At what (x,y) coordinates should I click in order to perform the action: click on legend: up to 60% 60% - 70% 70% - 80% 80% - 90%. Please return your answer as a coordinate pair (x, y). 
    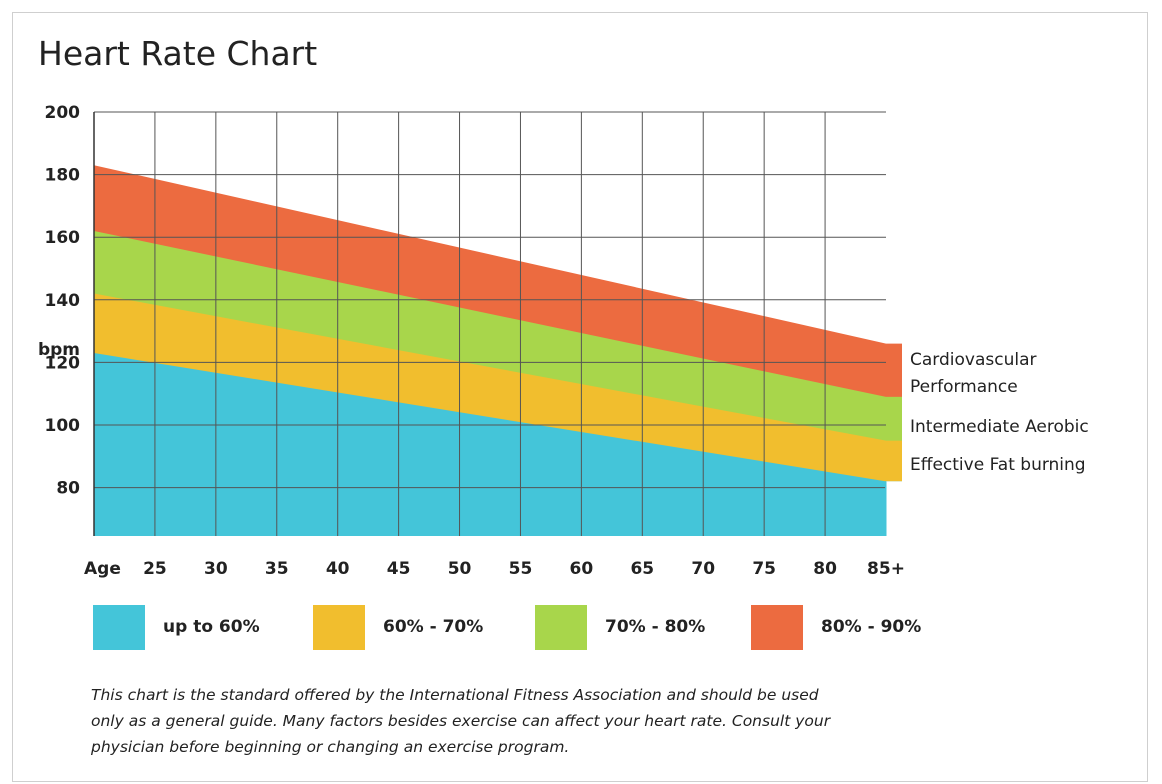
    Looking at the image, I should click on (533, 627).